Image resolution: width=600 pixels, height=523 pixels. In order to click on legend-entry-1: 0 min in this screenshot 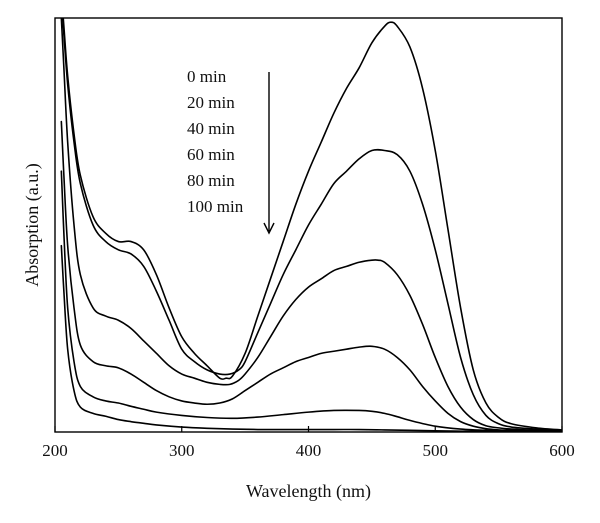, I will do `click(207, 76)`.